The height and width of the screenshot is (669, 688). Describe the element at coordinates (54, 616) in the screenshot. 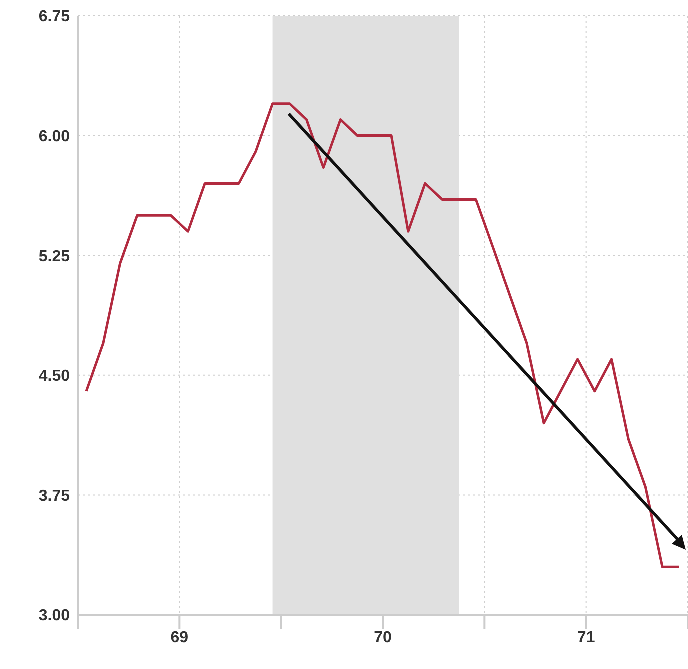

I see `y-tick-label: 3.00` at that location.